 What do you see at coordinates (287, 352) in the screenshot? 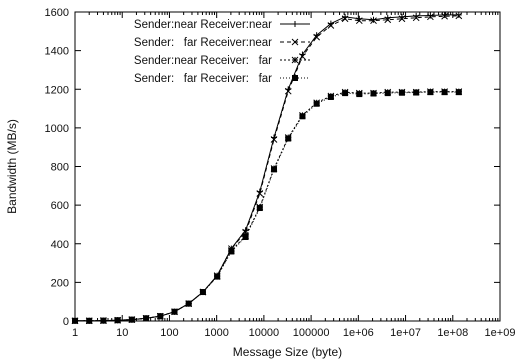
I see `x-axis-label: Message Size (byte)` at bounding box center [287, 352].